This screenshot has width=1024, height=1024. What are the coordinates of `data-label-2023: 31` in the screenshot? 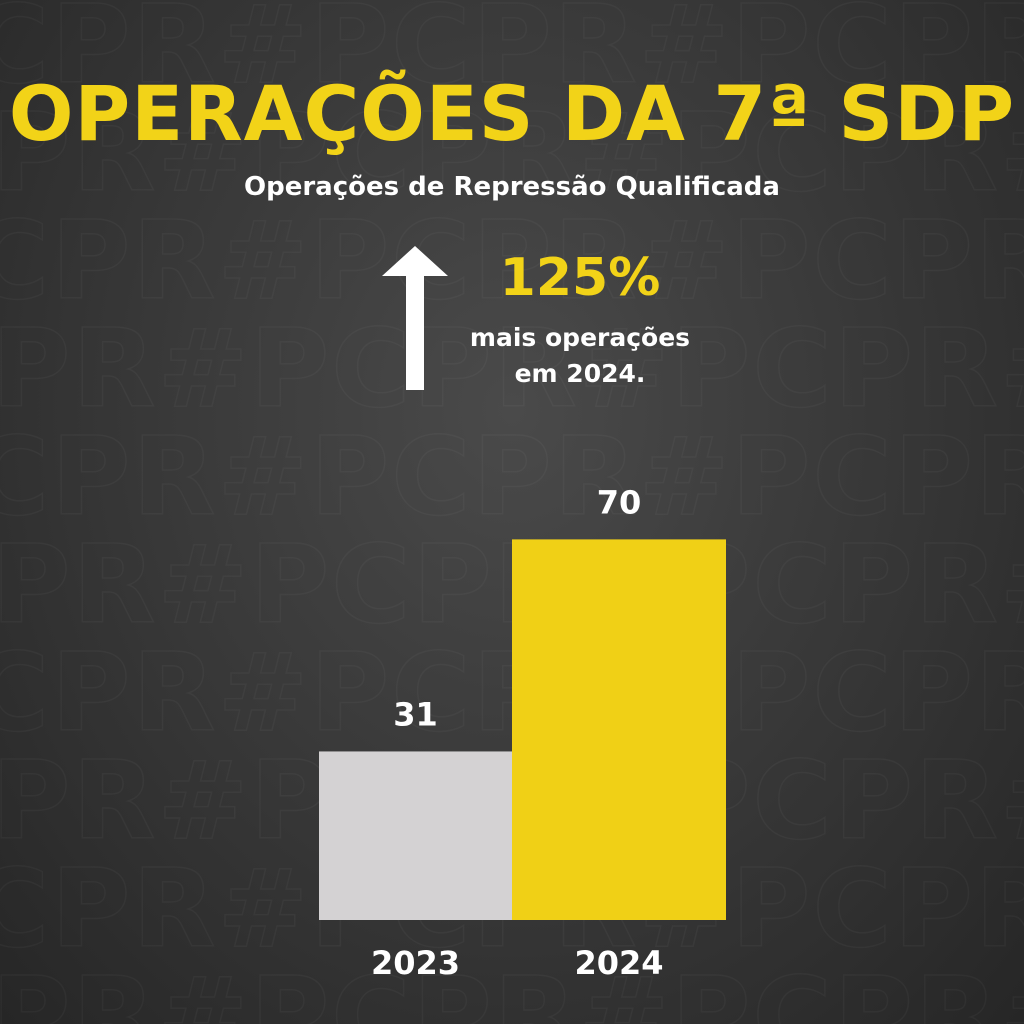 It's located at (415, 714).